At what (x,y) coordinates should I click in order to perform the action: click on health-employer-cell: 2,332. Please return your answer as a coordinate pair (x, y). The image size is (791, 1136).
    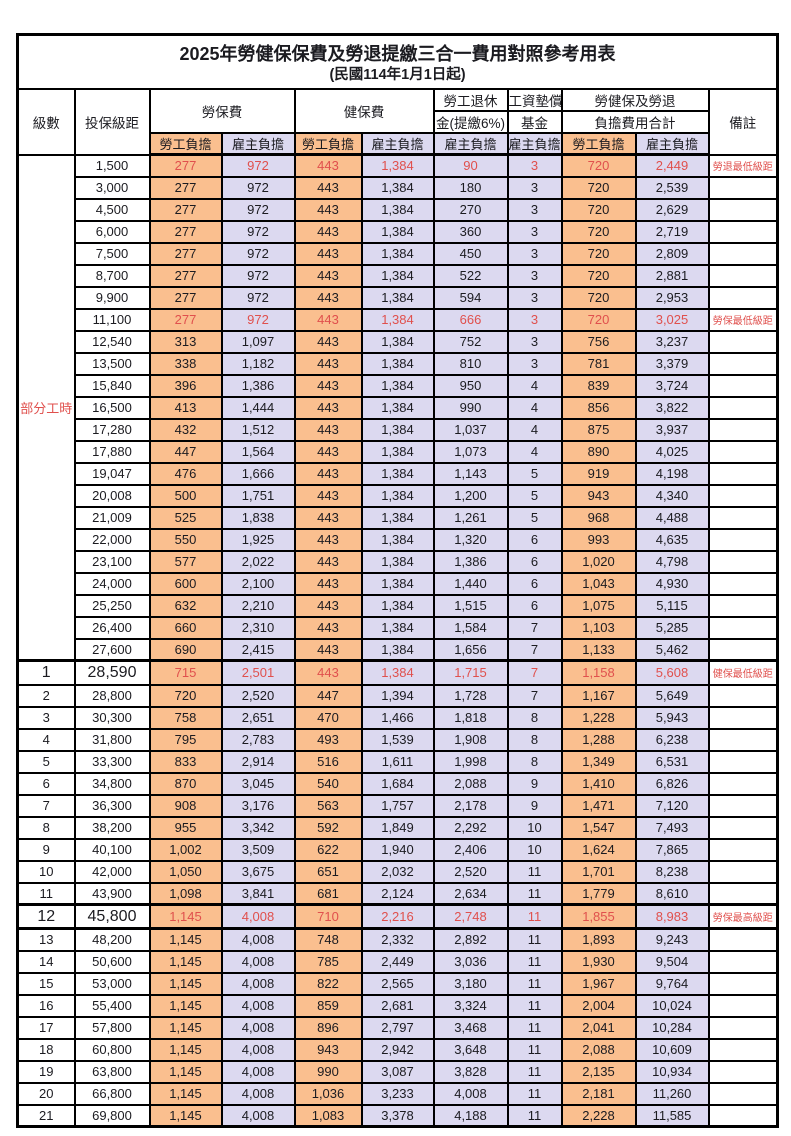
    Looking at the image, I should click on (397, 939).